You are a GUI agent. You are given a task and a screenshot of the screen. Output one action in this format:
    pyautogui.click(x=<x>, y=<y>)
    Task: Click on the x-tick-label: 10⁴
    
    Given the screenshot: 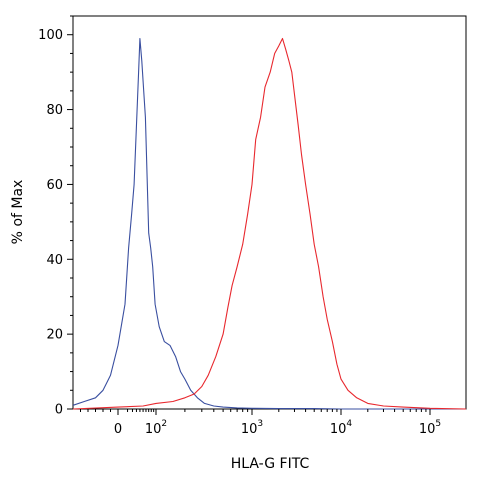 What is the action you would take?
    pyautogui.click(x=341, y=428)
    